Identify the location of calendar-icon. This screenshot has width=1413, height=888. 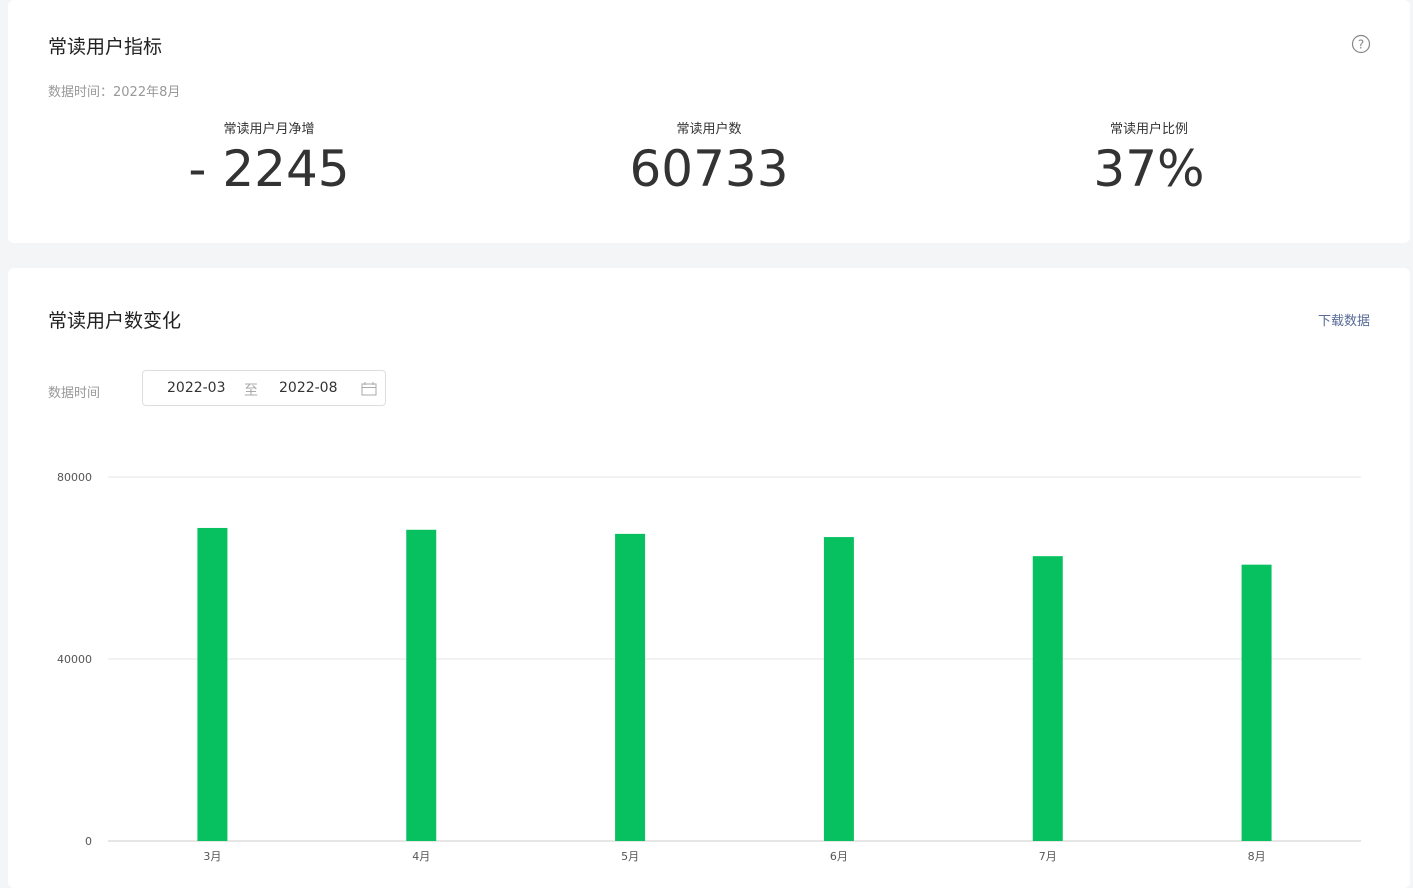
(369, 389).